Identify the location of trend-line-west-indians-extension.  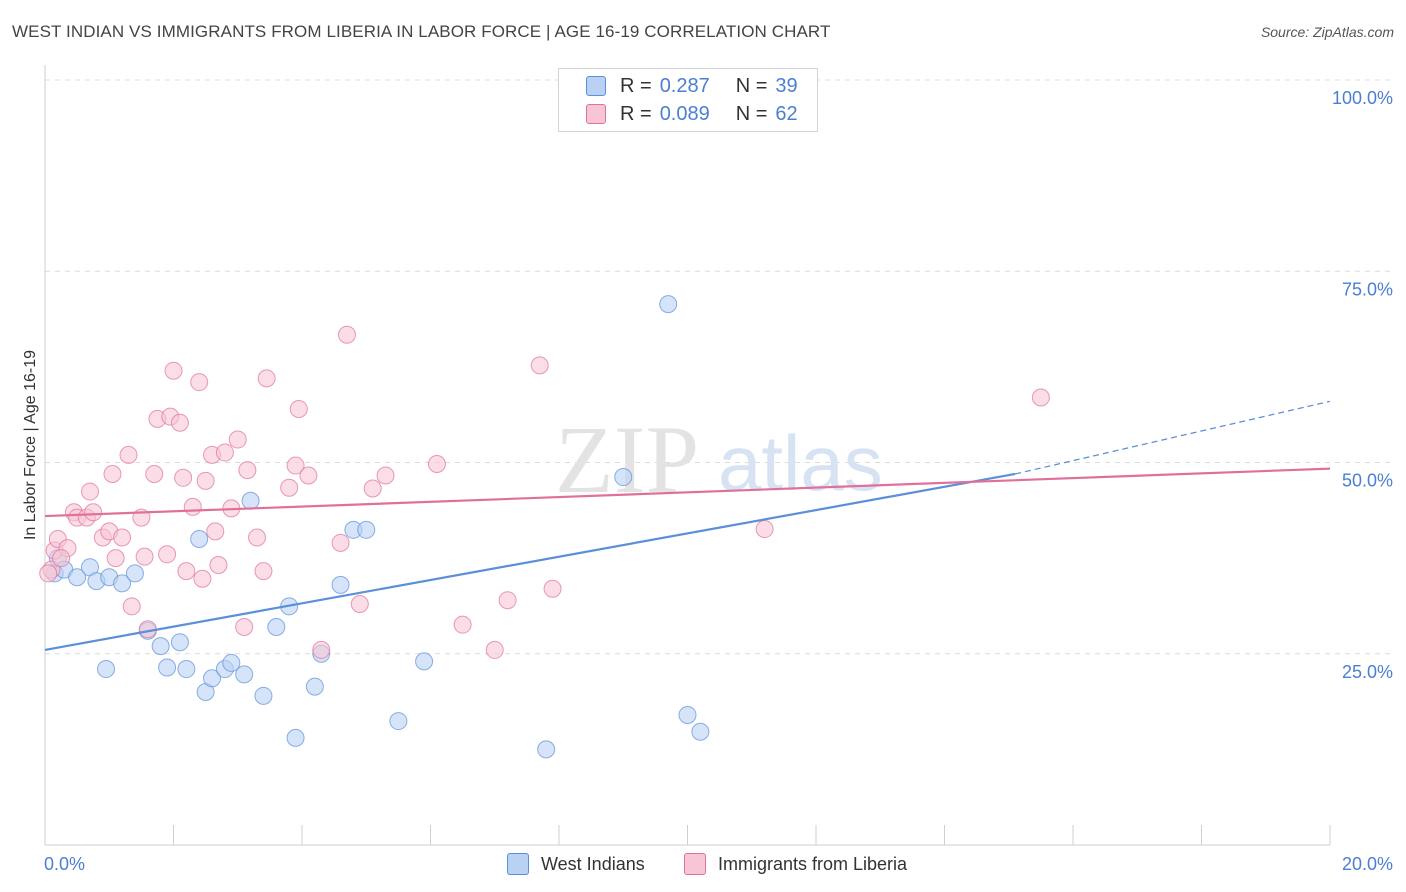
(1173, 437).